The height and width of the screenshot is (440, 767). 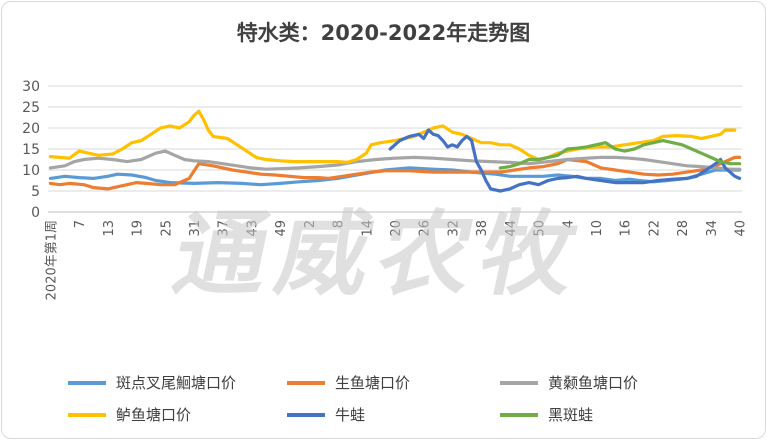 What do you see at coordinates (252, 228) in the screenshot?
I see `x-tick-label: 43` at bounding box center [252, 228].